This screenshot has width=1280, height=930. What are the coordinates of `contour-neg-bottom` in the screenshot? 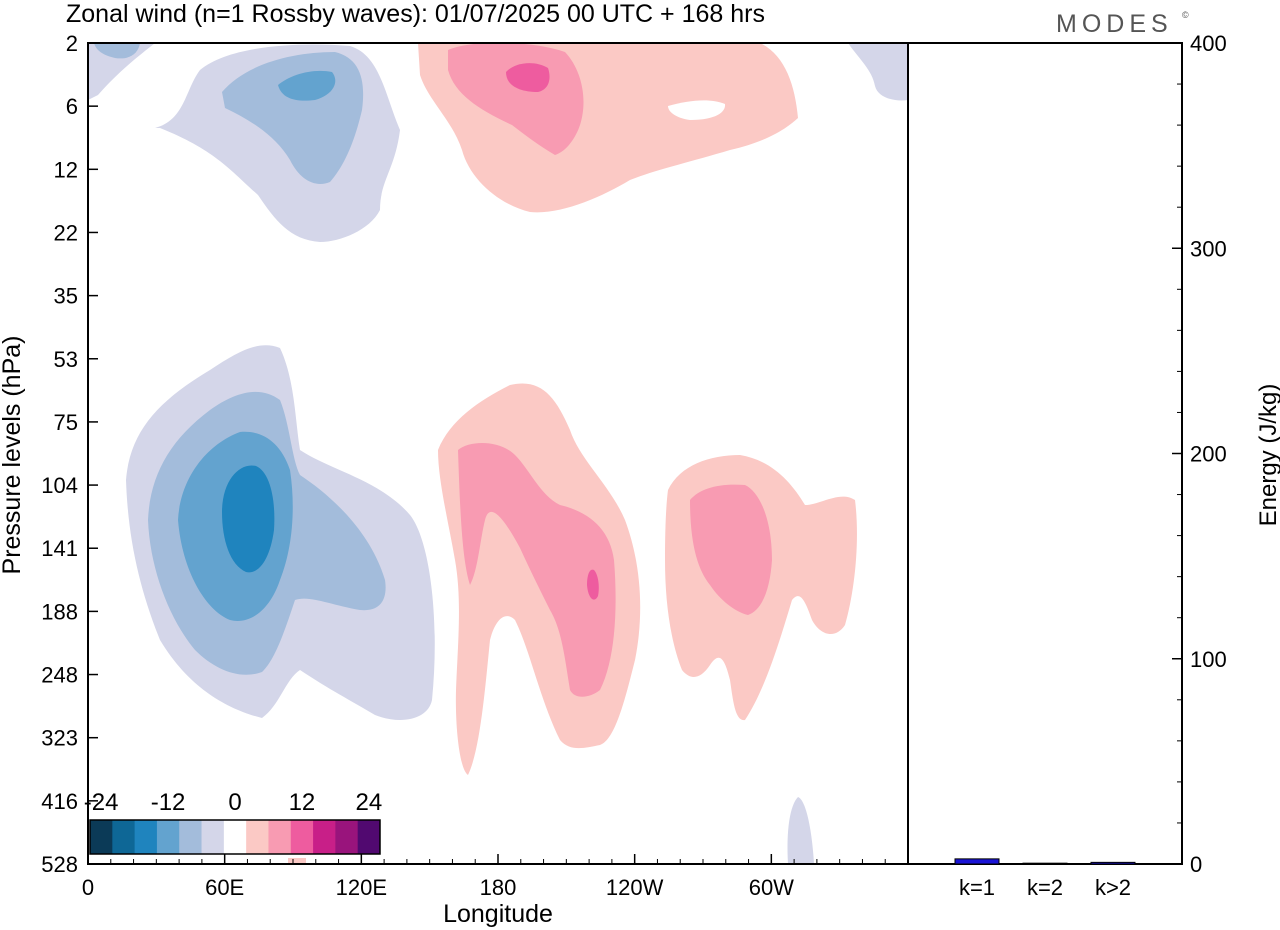 It's located at (800, 830).